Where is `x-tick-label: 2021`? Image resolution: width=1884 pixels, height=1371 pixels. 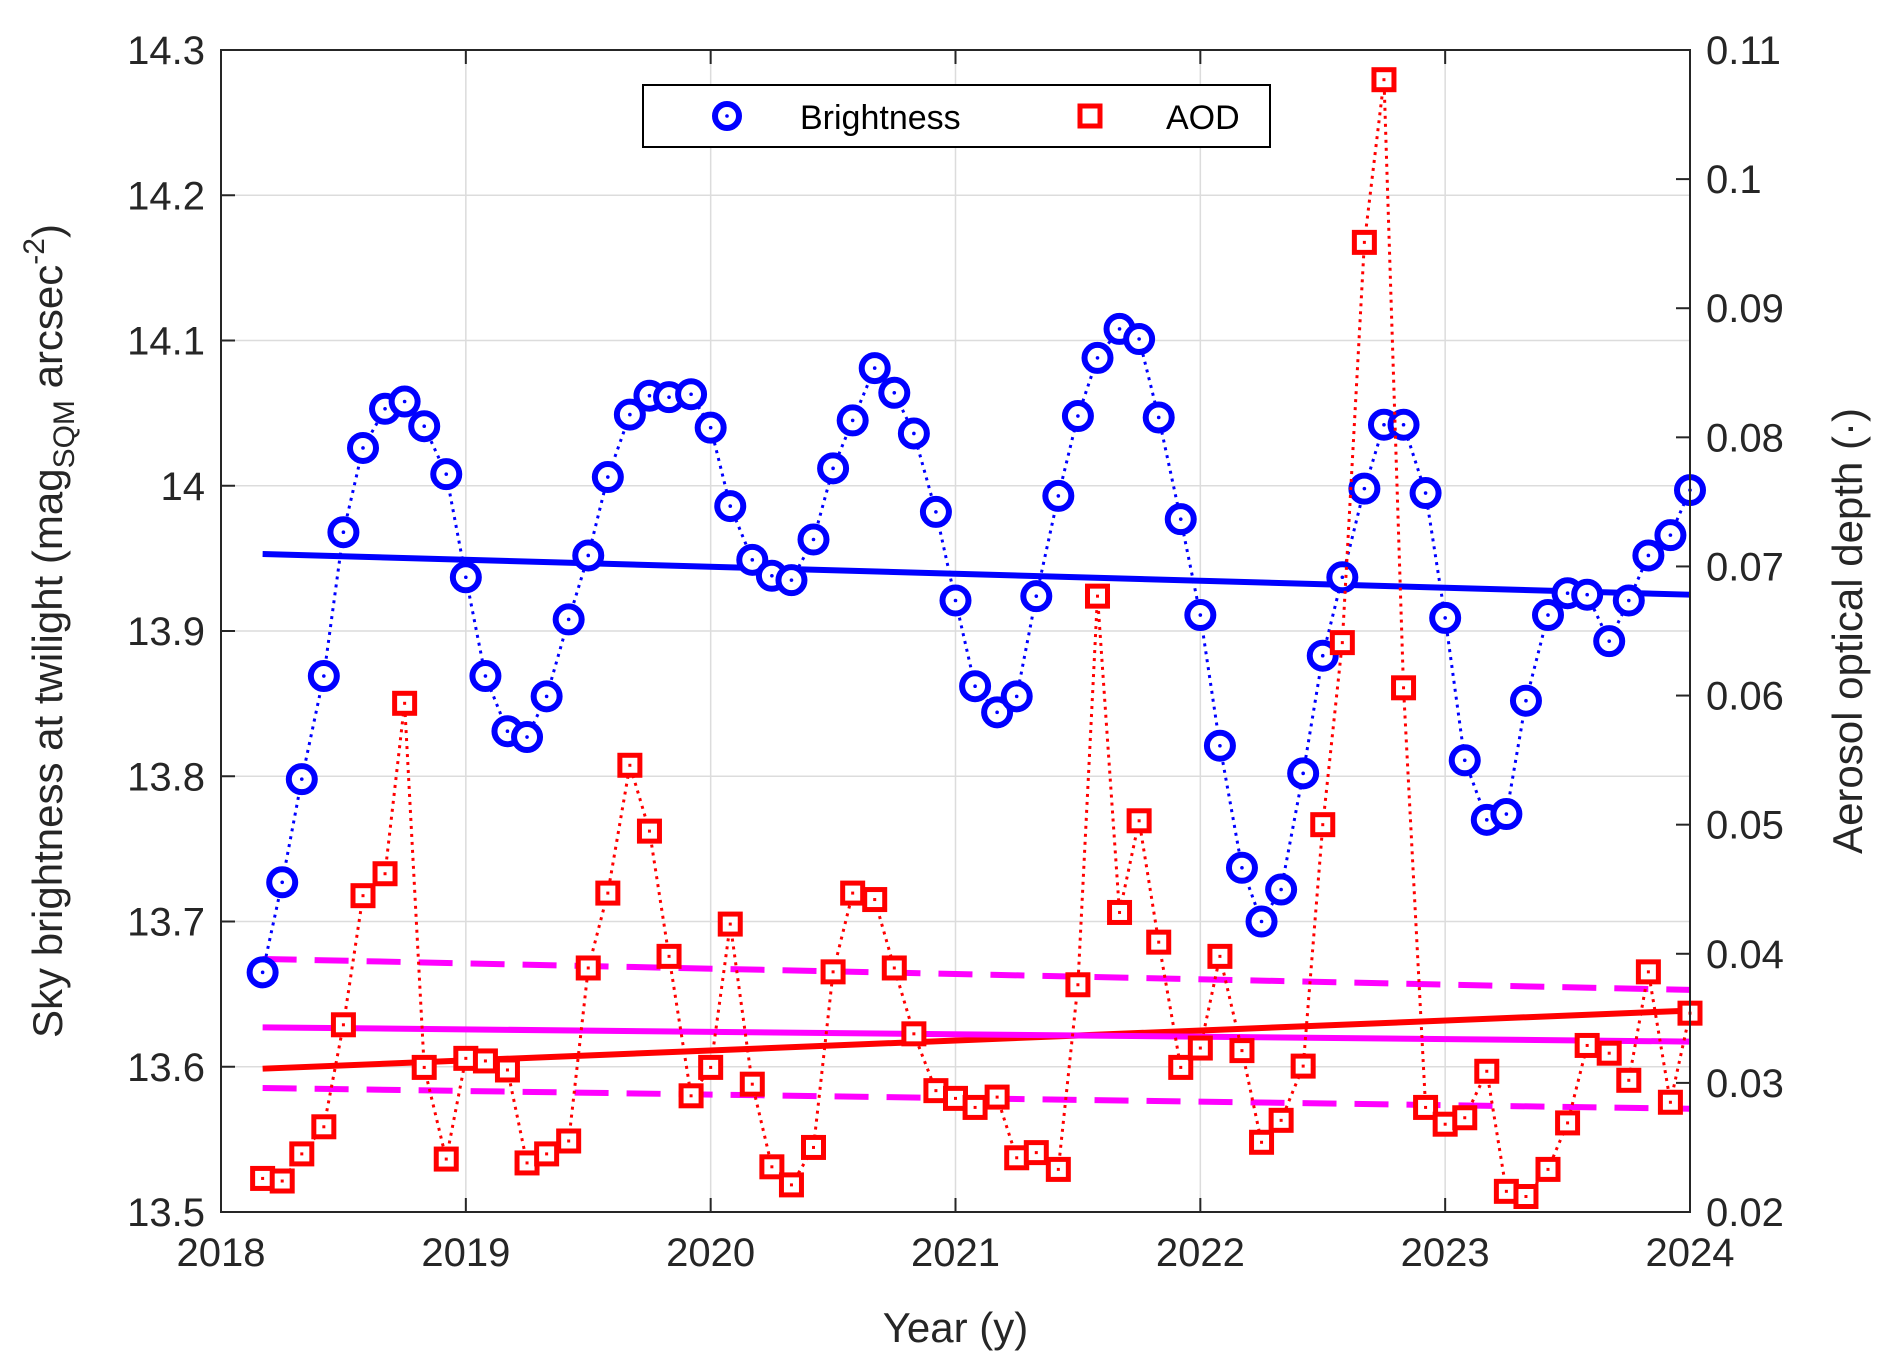 x-tick-label: 2021 is located at coordinates (955, 1253).